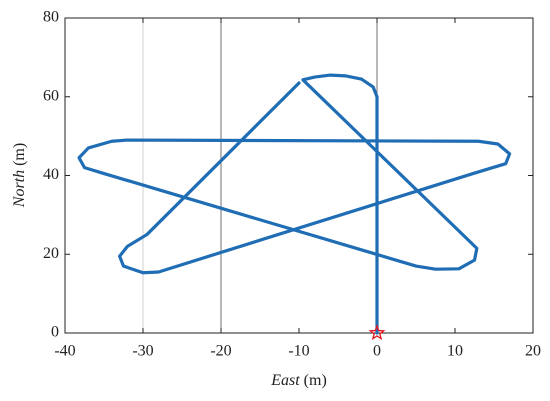 This screenshot has width=550, height=401. I want to click on x-tick-label: -10, so click(298, 351).